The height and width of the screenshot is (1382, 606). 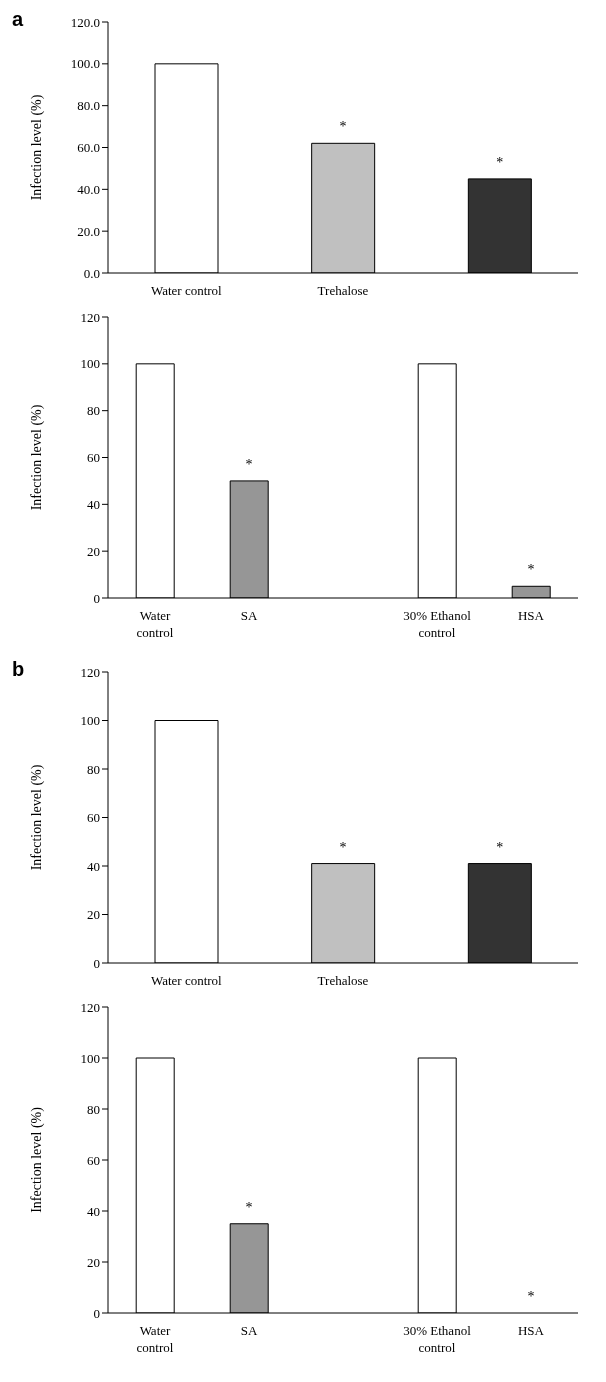 I want to click on y-tick-label: 120.0, so click(x=85, y=22).